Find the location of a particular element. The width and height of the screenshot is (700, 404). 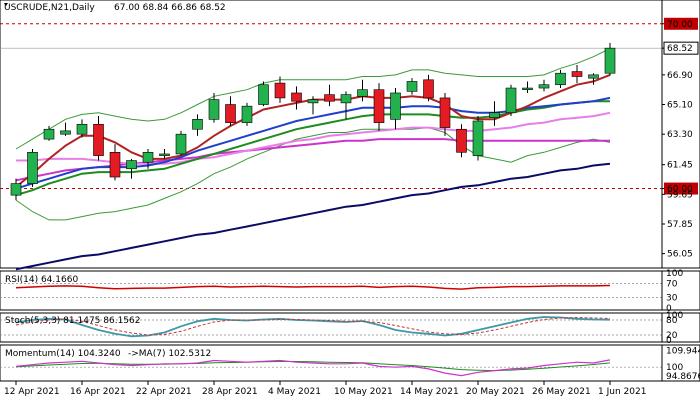

price-tick-label: 66.90 is located at coordinates (680, 76).